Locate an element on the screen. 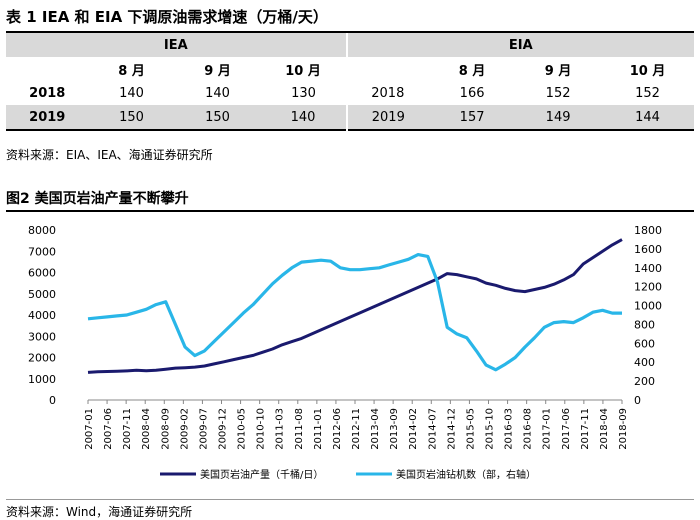 The image size is (700, 520). y-right-tick-label: 200 is located at coordinates (644, 381).